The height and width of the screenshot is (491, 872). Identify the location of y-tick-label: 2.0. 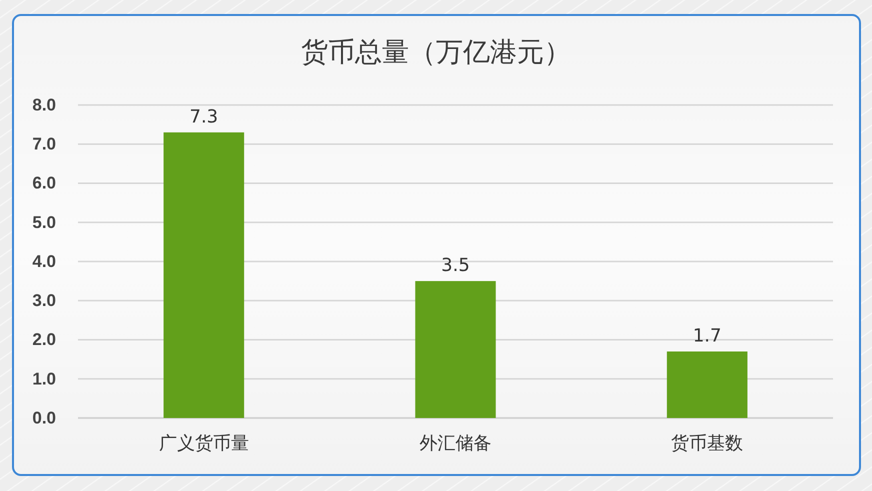
(44, 340).